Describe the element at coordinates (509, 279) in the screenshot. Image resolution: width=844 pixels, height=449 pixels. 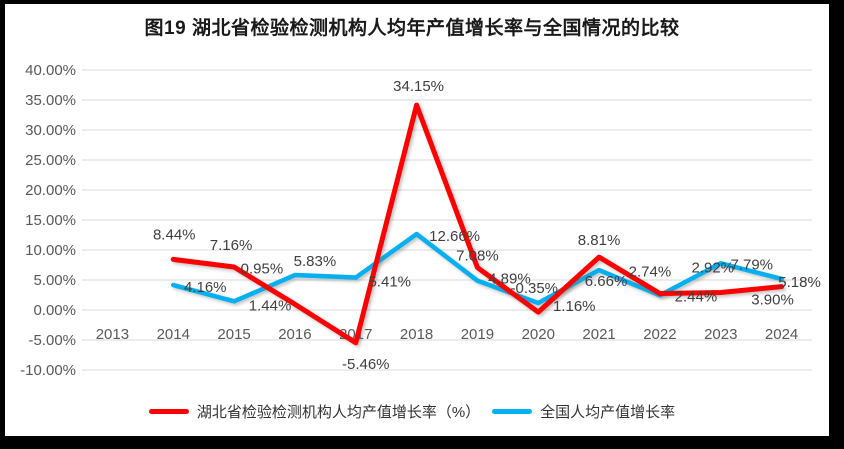
I see `data-label-national: 4.89%` at that location.